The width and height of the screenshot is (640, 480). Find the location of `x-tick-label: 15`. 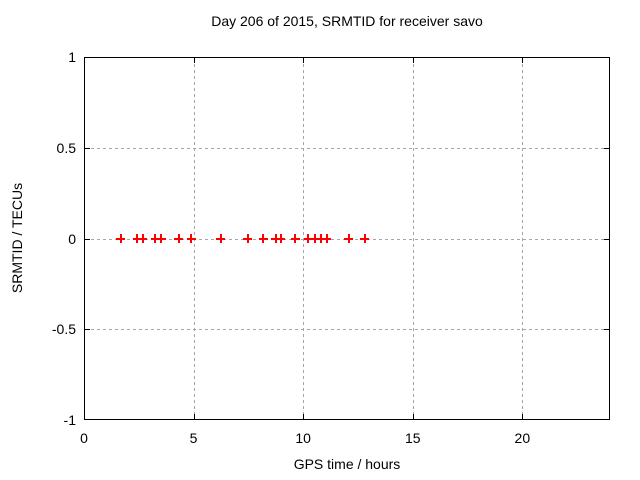

x-tick-label: 15 is located at coordinates (412, 438).